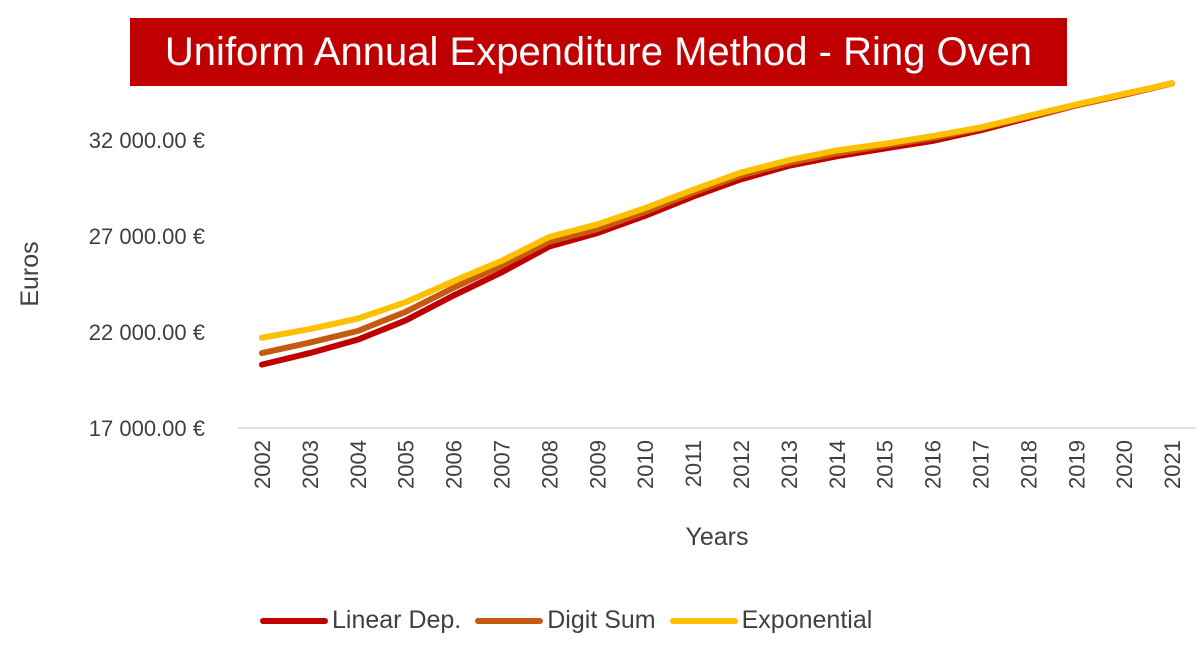 The image size is (1200, 651). Describe the element at coordinates (1076, 464) in the screenshot. I see `x-tick-label: 2019` at that location.